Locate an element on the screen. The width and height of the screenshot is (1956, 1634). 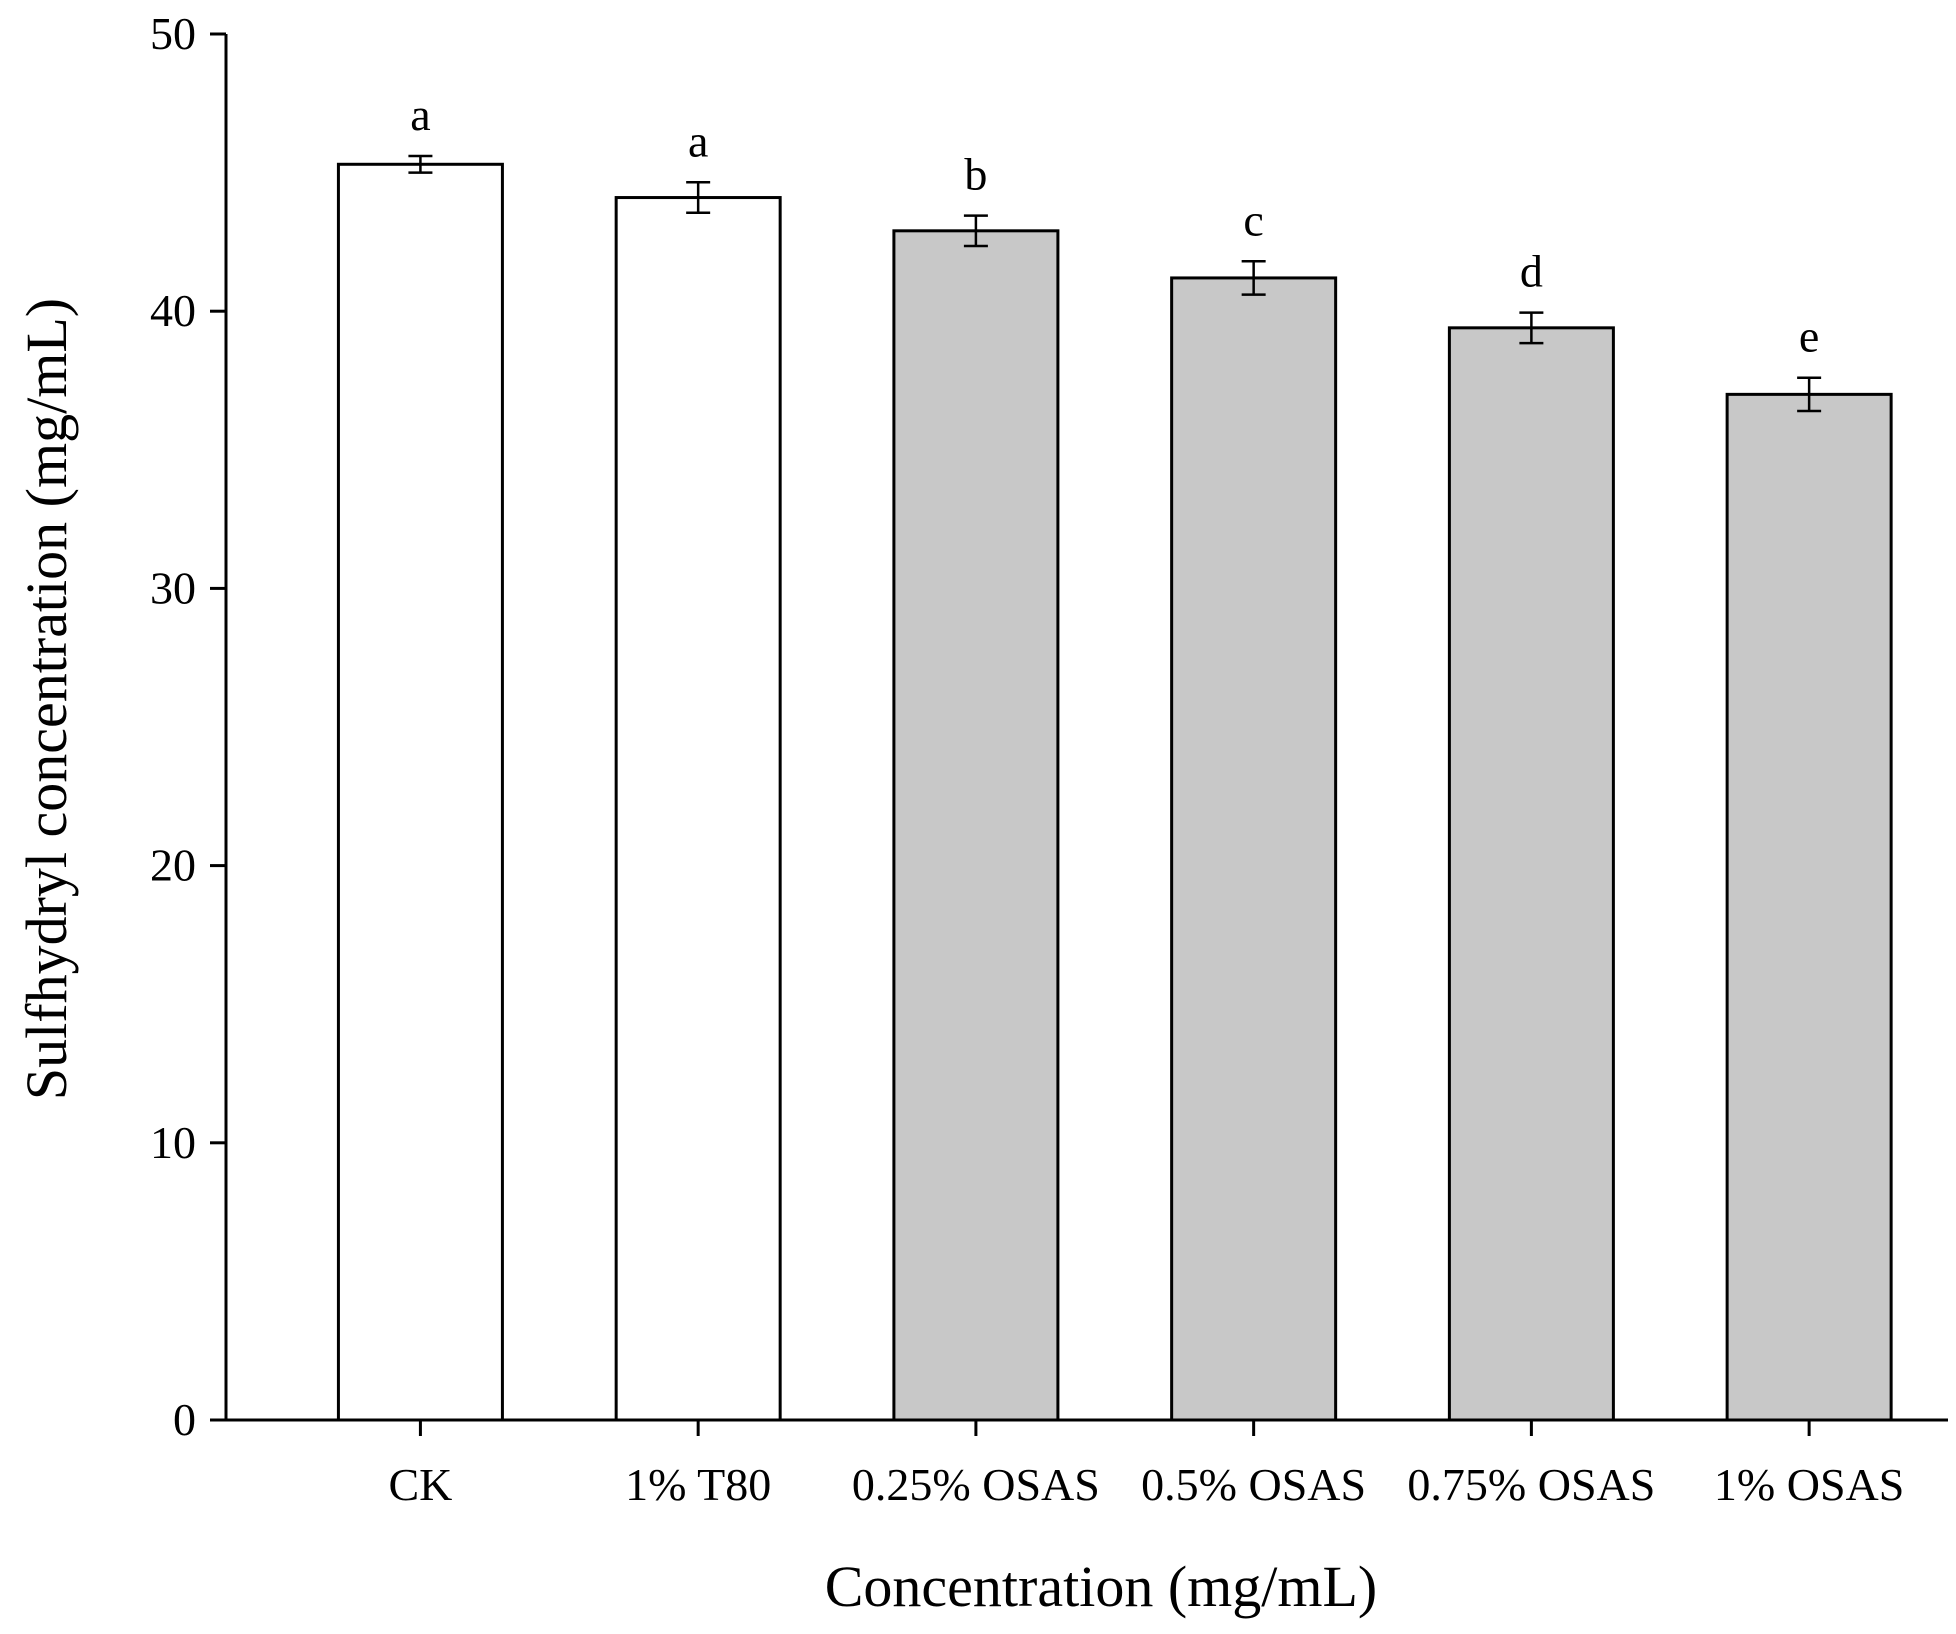
x-tick-label: CK is located at coordinates (420, 1484).